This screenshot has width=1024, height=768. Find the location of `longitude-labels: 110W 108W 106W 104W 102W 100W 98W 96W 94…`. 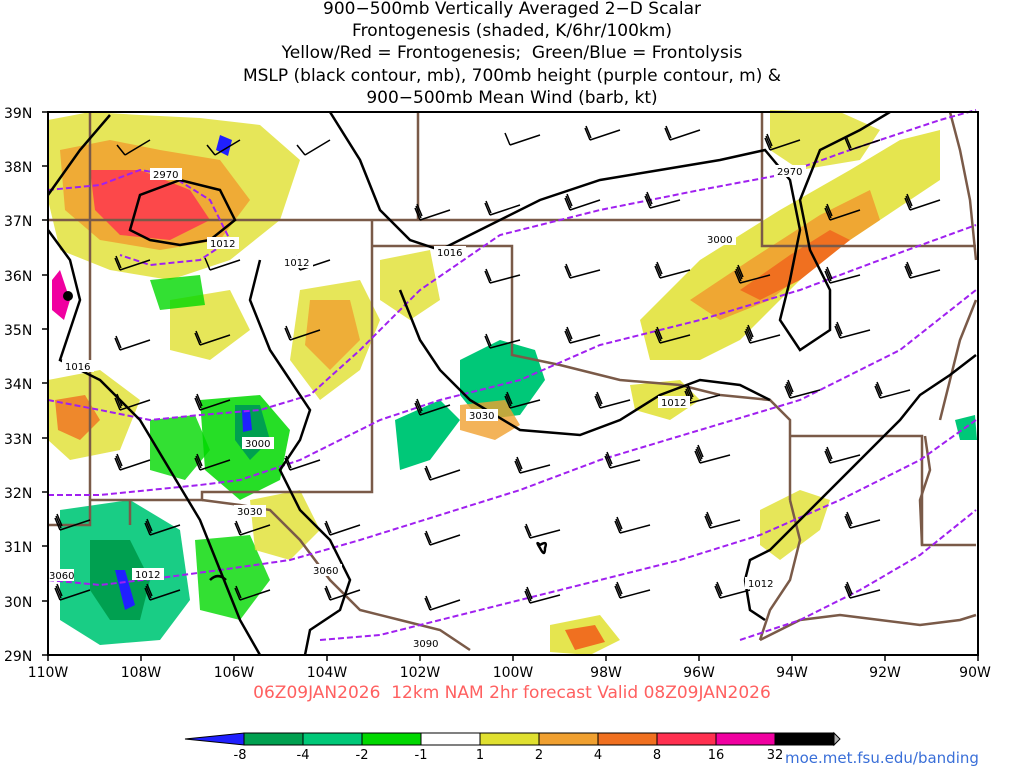

longitude-labels: 110W 108W 106W 104W 102W 100W 98W 96W 94… is located at coordinates (509, 673).